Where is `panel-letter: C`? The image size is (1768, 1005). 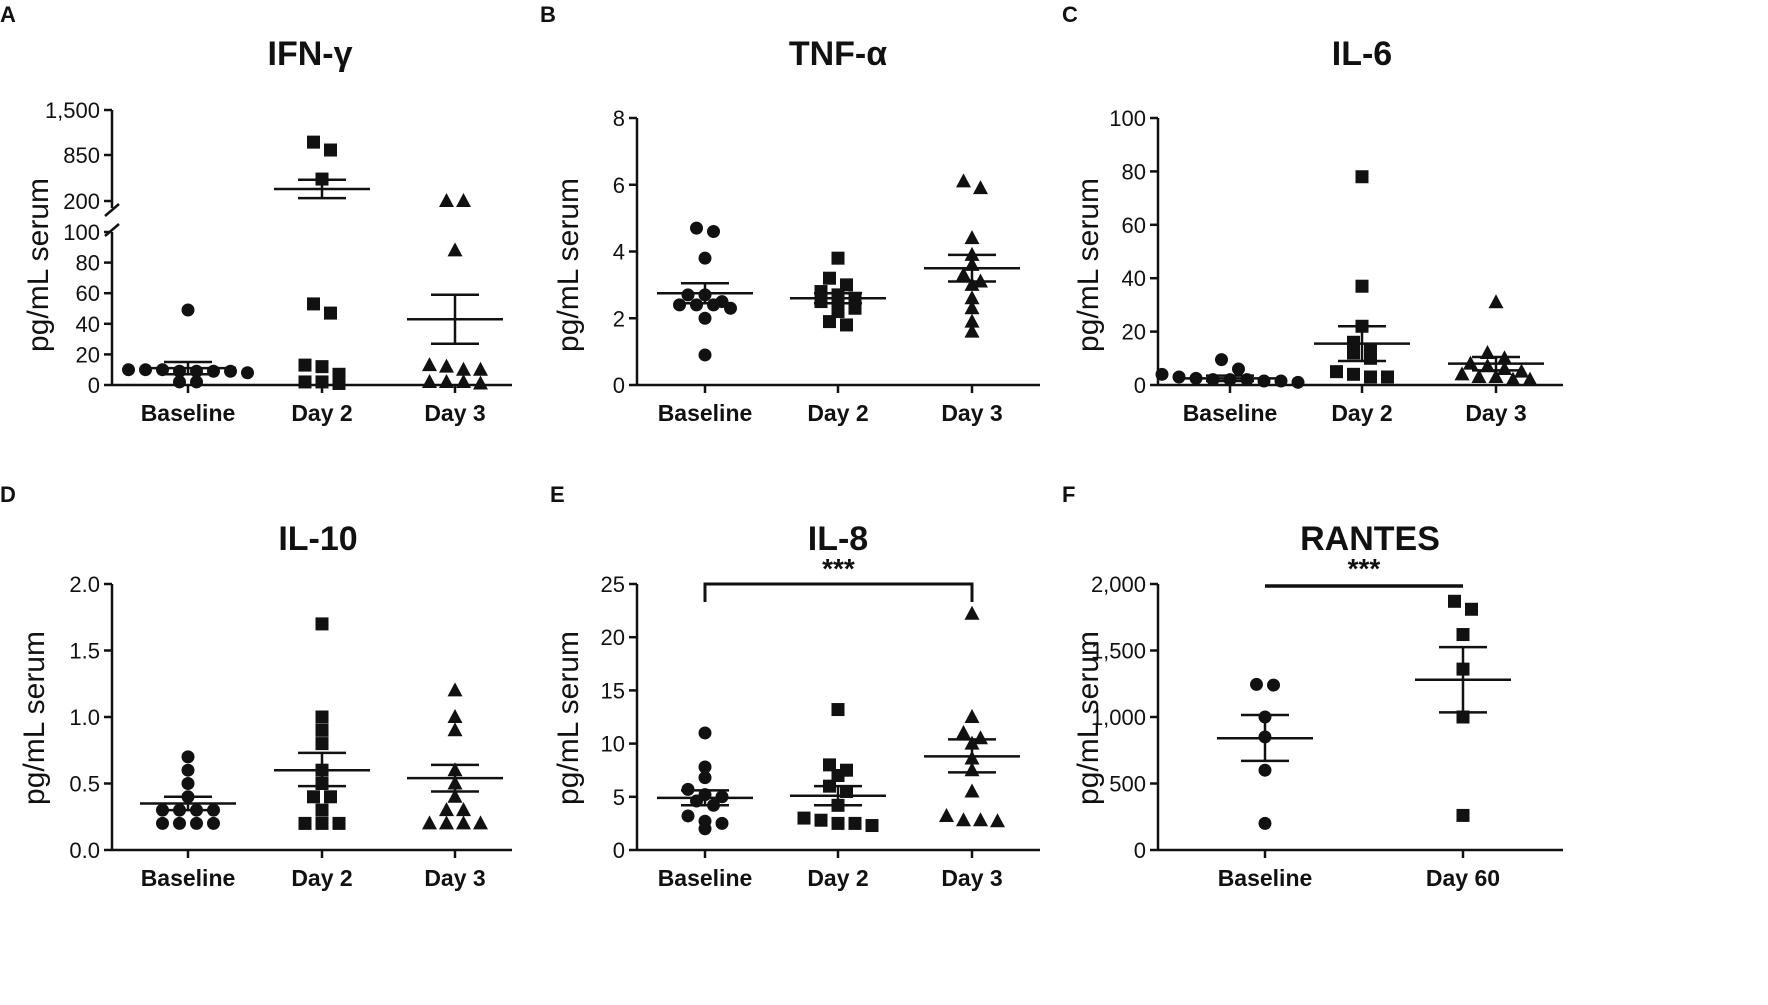 panel-letter: C is located at coordinates (1070, 14).